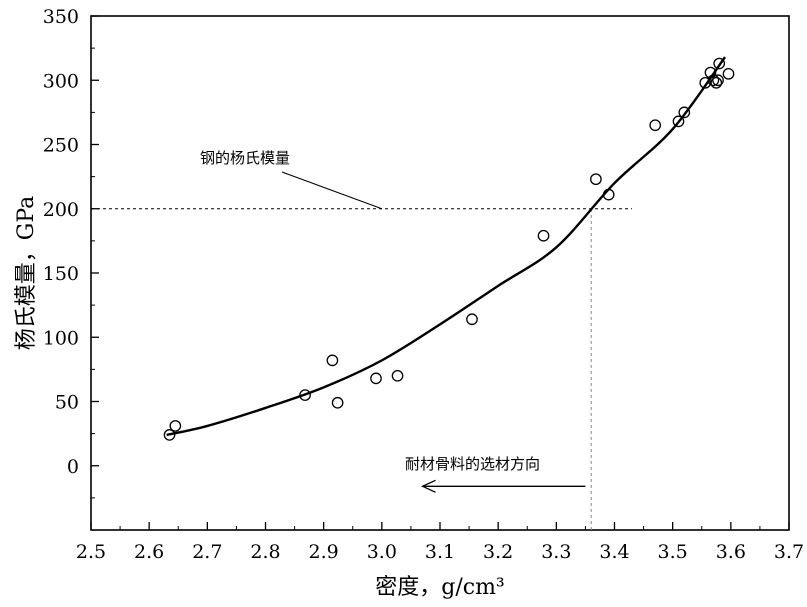 The width and height of the screenshot is (807, 607). I want to click on y-tick-label: 250, so click(61, 146).